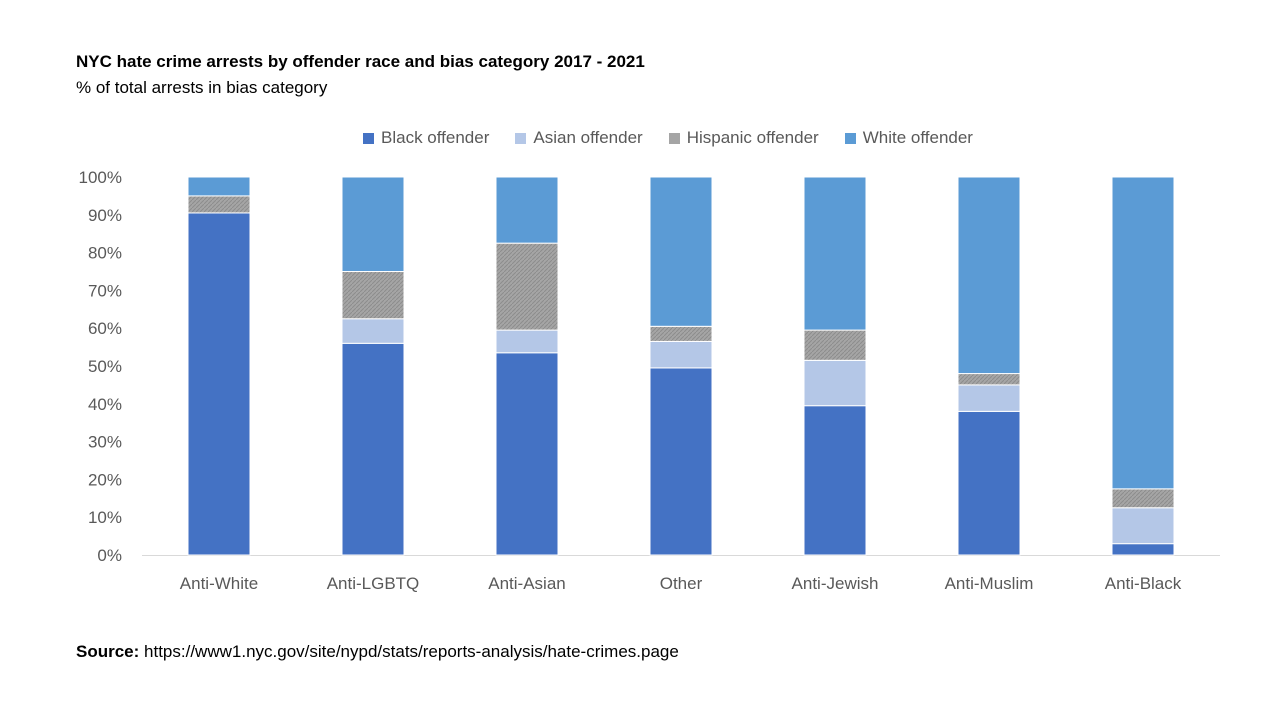  Describe the element at coordinates (681, 583) in the screenshot. I see `x-tick-label: Other` at that location.